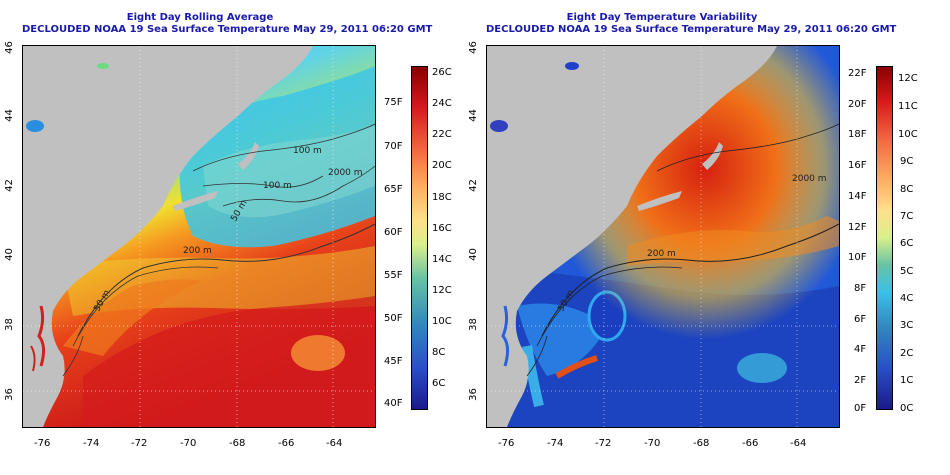 This screenshot has width=950, height=475. Describe the element at coordinates (908, 78) in the screenshot. I see `right-cbar-c-12: 12C` at that location.